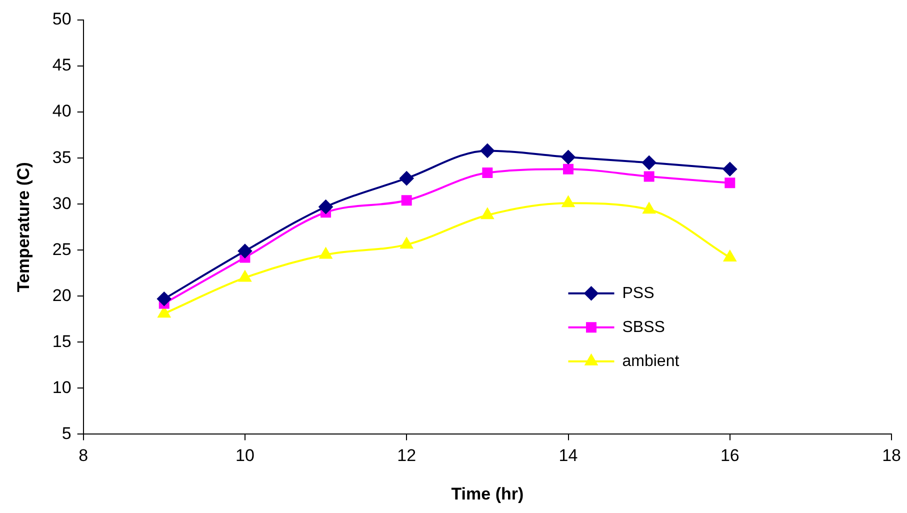 This screenshot has width=907, height=513. What do you see at coordinates (730, 456) in the screenshot?
I see `x-tick-label: 16` at bounding box center [730, 456].